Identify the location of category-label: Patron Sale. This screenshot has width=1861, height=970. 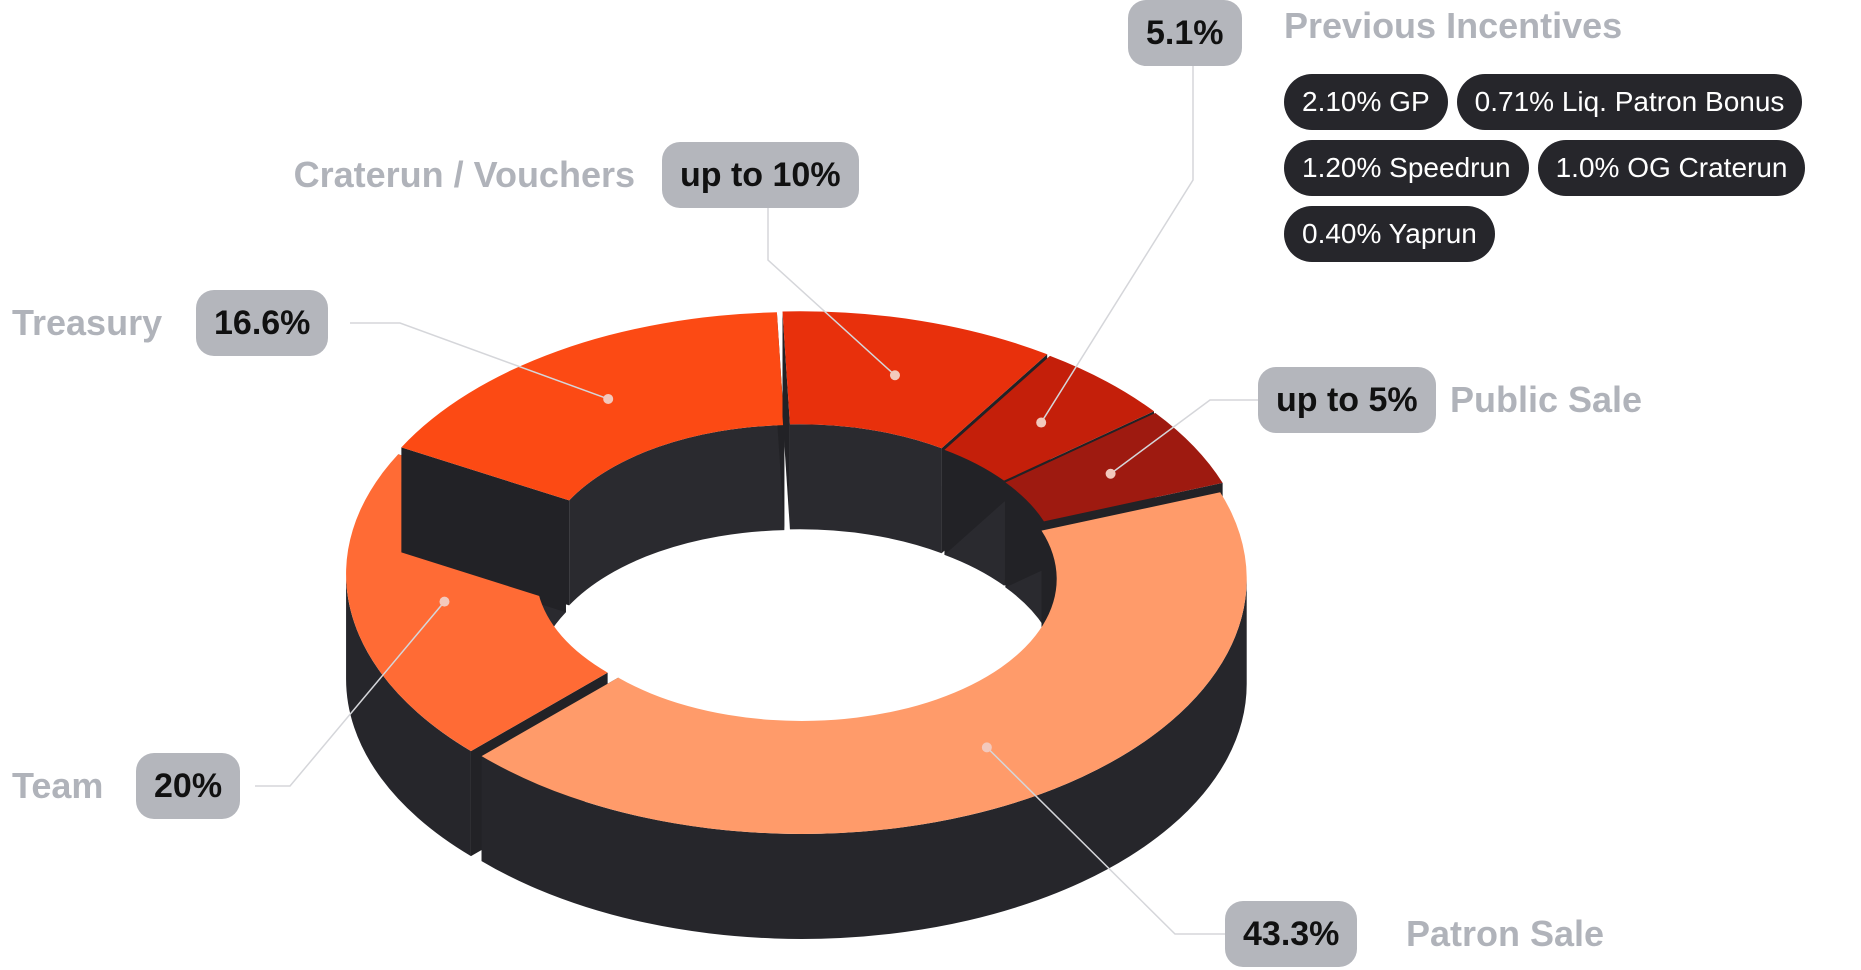
(1505, 933).